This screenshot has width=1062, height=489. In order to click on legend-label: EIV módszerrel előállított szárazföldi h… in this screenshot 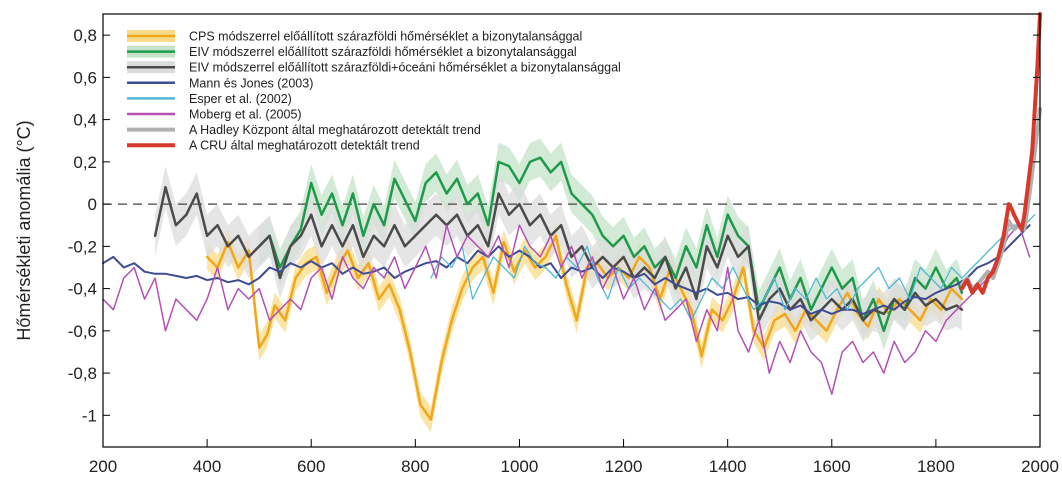, I will do `click(383, 52)`.